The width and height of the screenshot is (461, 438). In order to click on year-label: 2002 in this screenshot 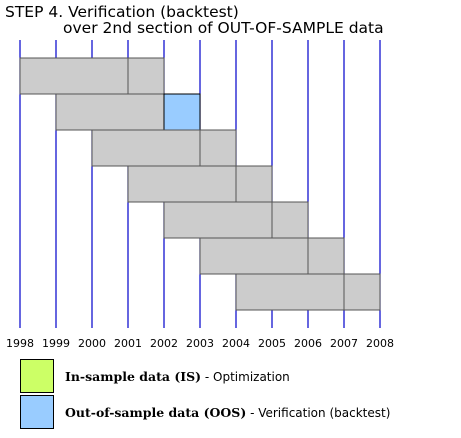, I will do `click(164, 343)`.